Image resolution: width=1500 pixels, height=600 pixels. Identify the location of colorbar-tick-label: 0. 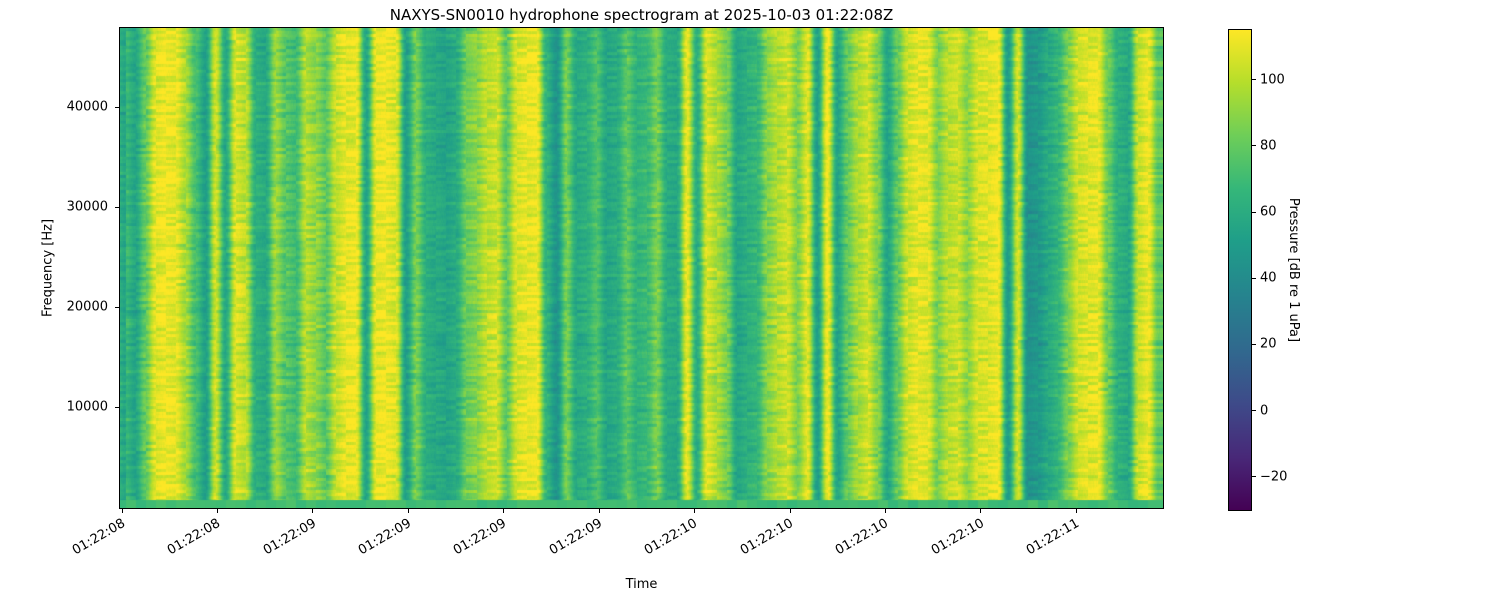
(1264, 411).